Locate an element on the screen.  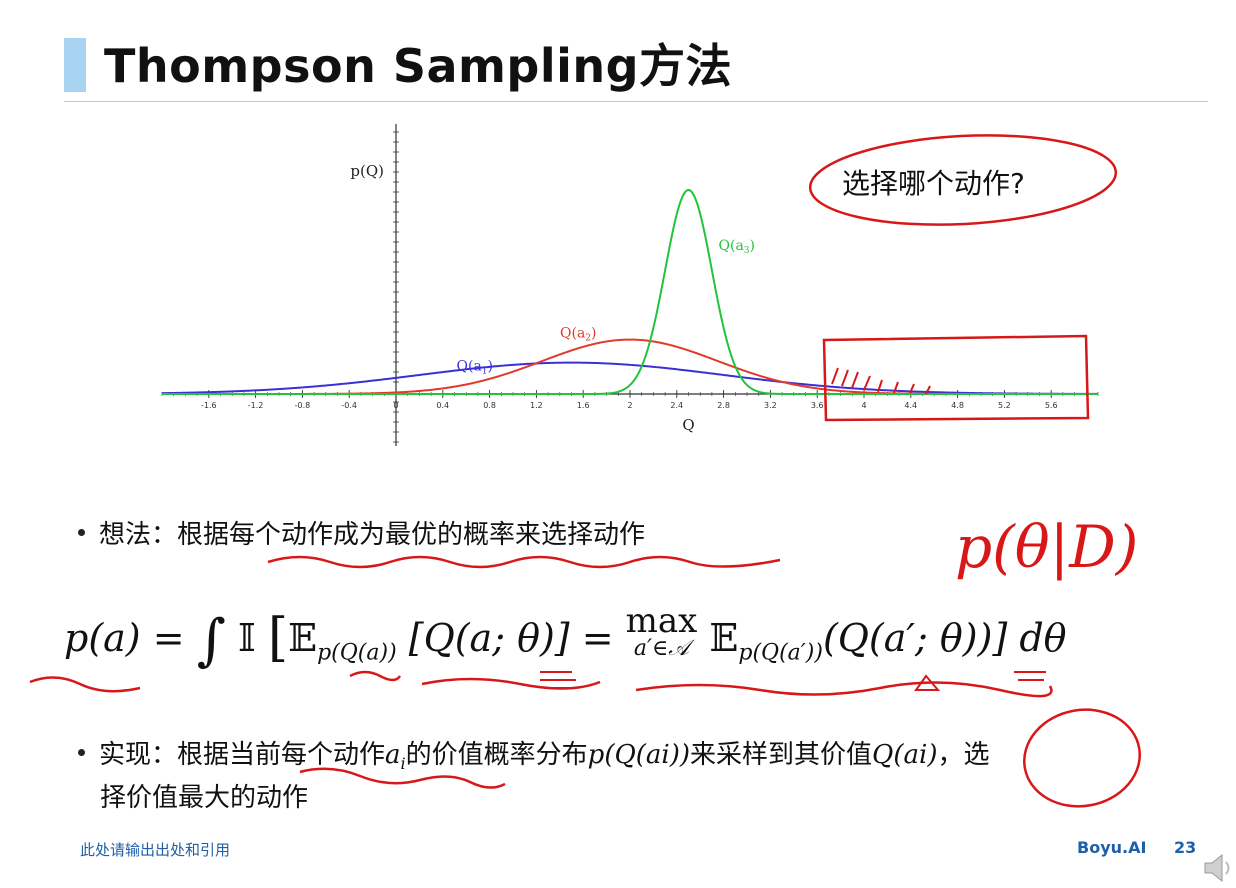
title-divider is located at coordinates (636, 101).